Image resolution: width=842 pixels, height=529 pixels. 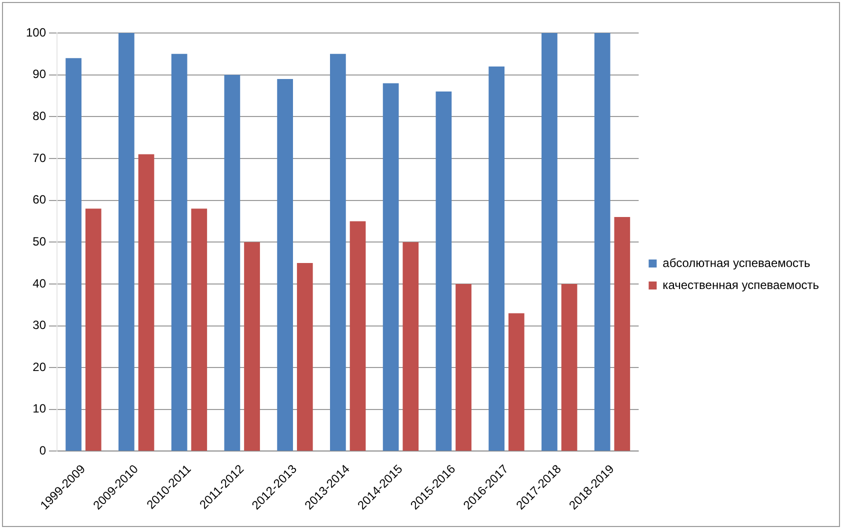 What do you see at coordinates (39, 241) in the screenshot?
I see `y-tick-label: 50` at bounding box center [39, 241].